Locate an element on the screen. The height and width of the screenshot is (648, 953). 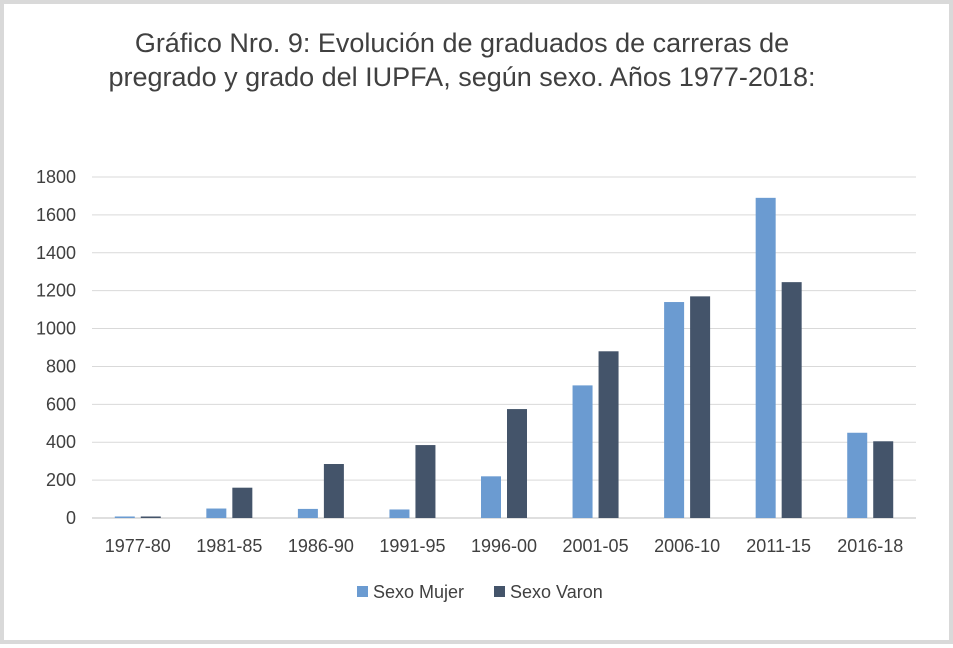
y-tick-label: 600 is located at coordinates (61, 404).